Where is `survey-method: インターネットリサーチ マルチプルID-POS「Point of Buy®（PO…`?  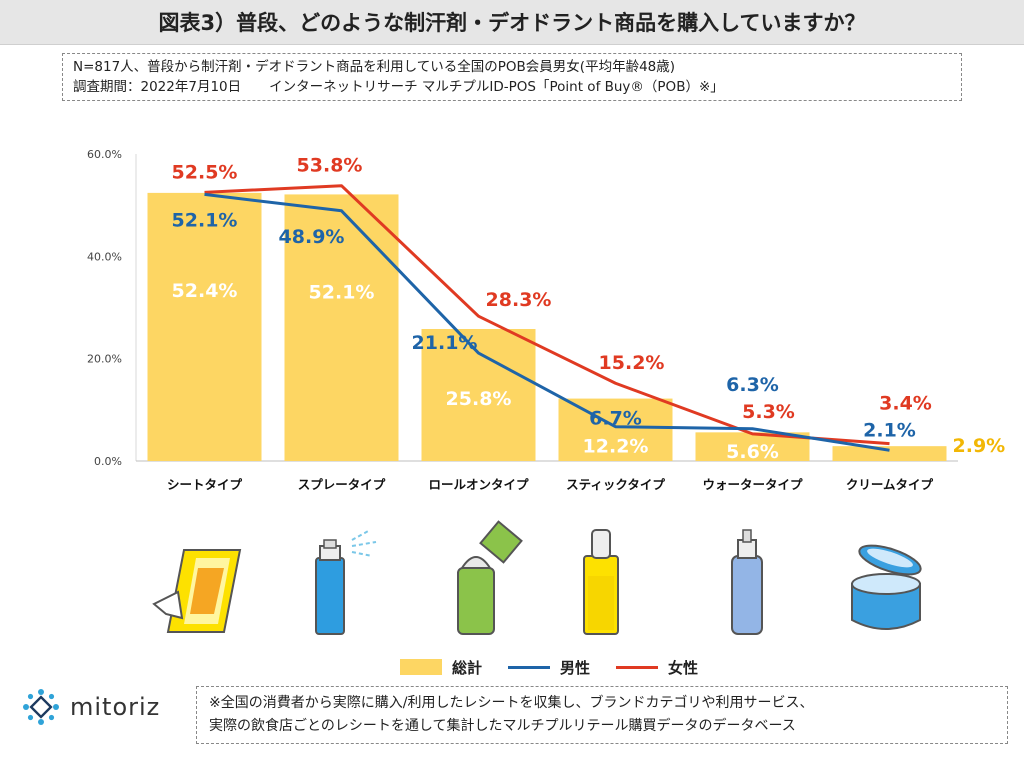 survey-method: インターネットリサーチ マルチプルID-POS「Point of Buy®（PO… is located at coordinates (496, 87).